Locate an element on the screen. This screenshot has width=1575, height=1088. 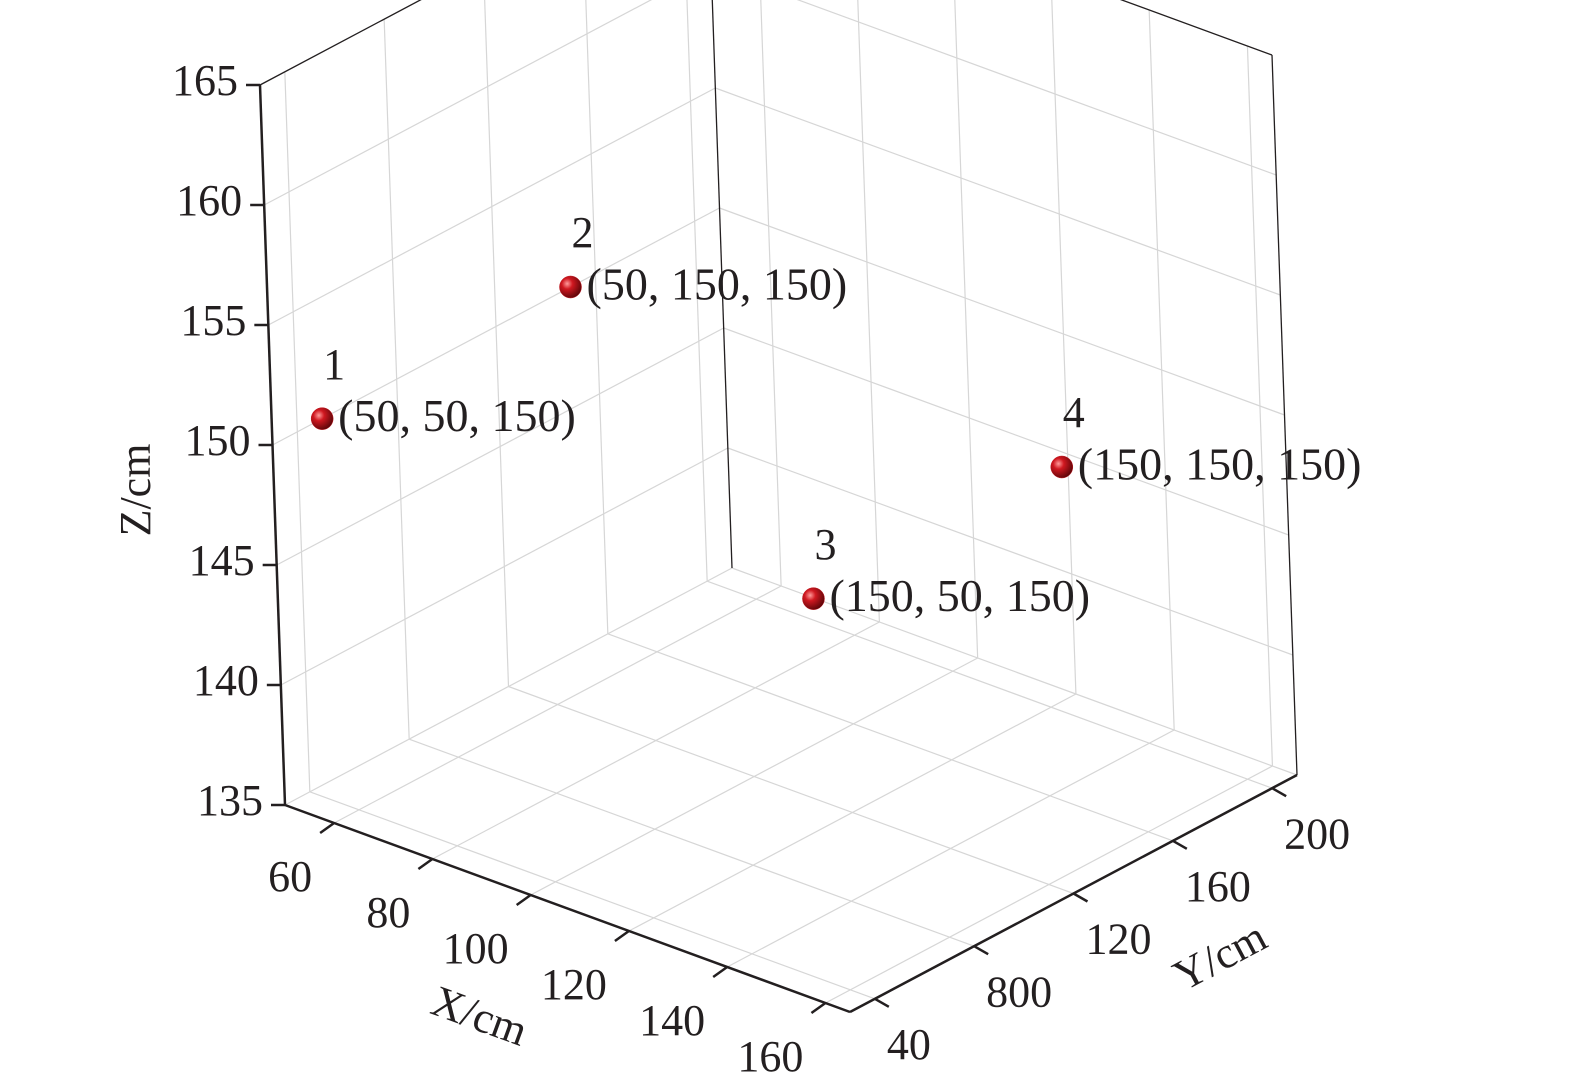
x-tick-label: 120 is located at coordinates (574, 984).